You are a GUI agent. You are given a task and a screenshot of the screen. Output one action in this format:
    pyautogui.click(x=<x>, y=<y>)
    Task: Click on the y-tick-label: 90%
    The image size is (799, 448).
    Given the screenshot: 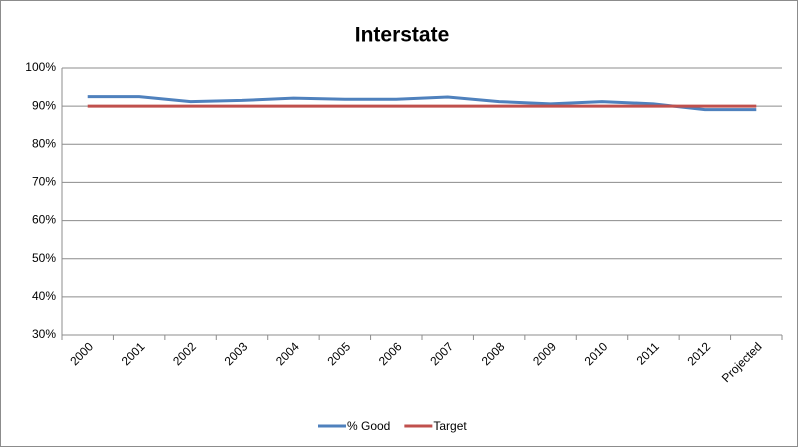 What is the action you would take?
    pyautogui.click(x=44, y=105)
    